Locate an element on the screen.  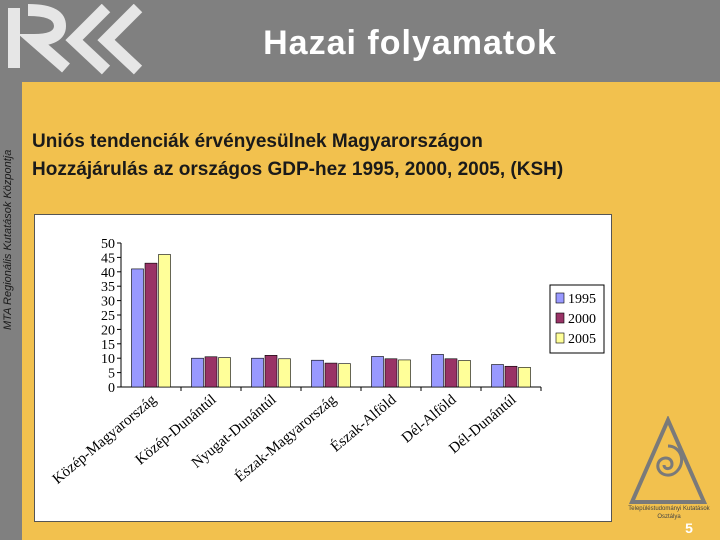
y-tick-label: 5 is located at coordinates (111, 374).